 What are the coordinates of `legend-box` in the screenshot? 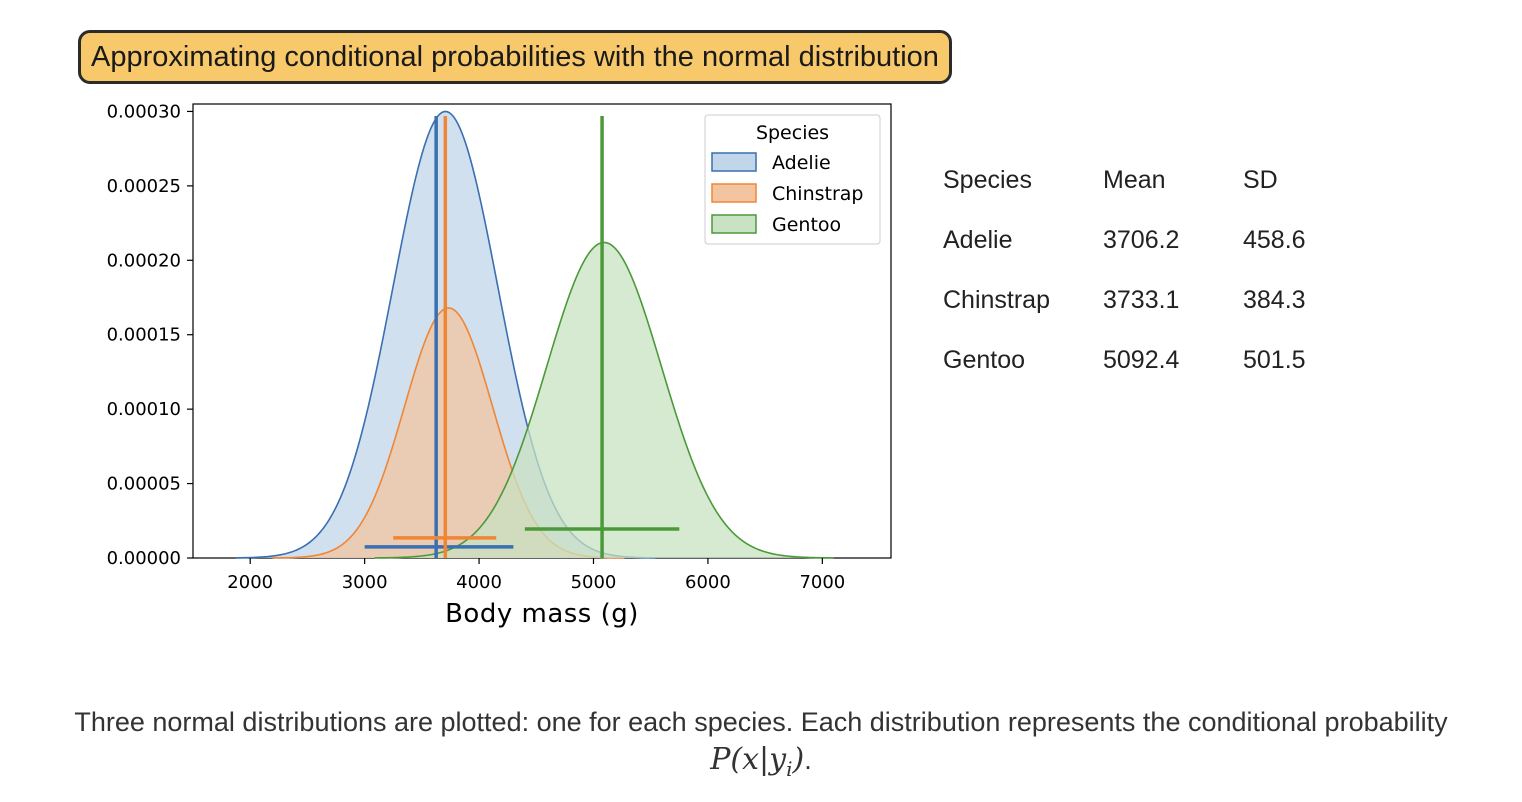 It's located at (792, 179).